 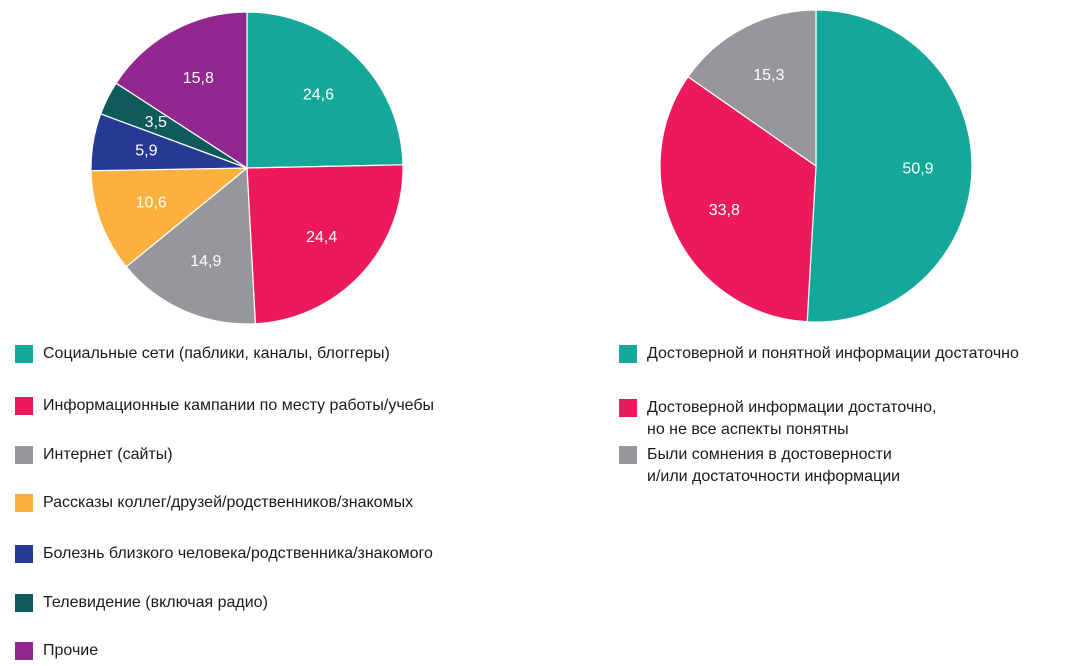 I want to click on legend-item: Прочие, so click(x=56, y=651).